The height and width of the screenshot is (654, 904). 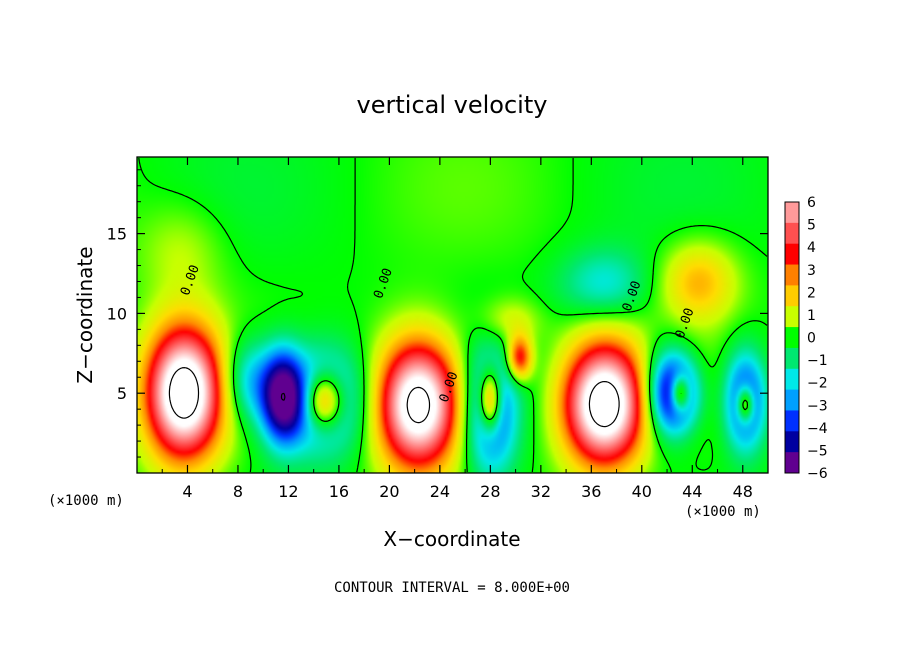 What do you see at coordinates (811, 316) in the screenshot?
I see `colorbar-tick-label-5: 1` at bounding box center [811, 316].